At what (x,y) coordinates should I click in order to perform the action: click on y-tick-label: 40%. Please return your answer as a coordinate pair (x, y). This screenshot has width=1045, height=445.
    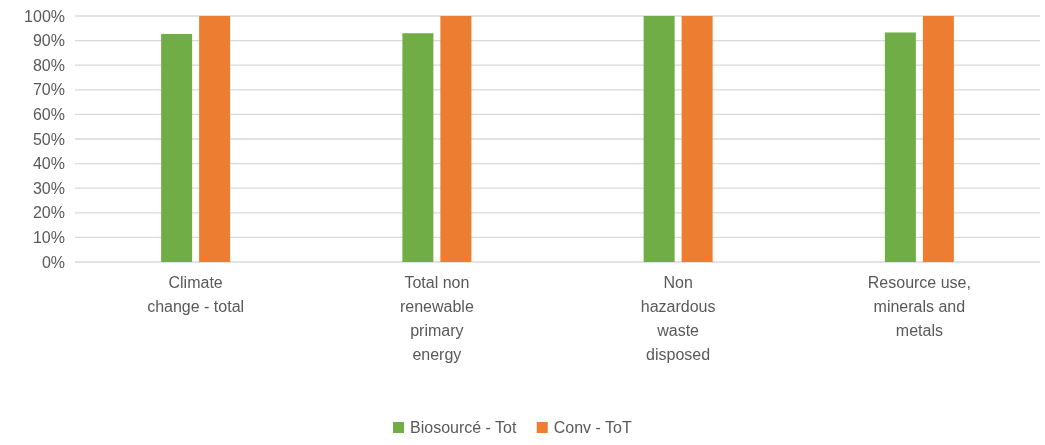
    Looking at the image, I should click on (48, 164).